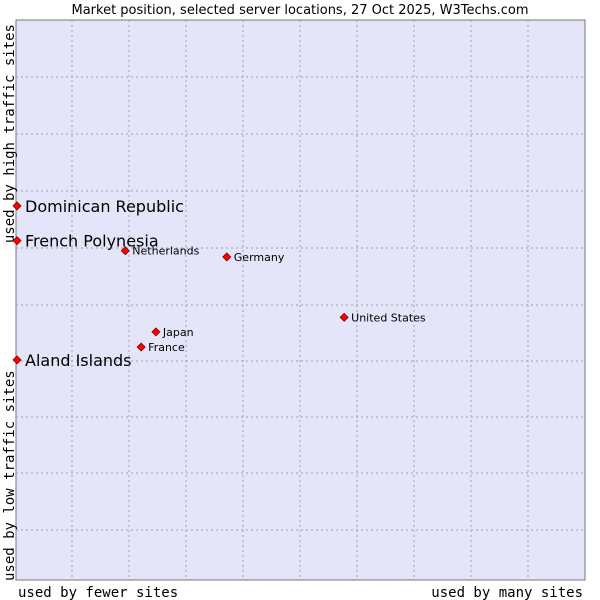  Describe the element at coordinates (166, 347) in the screenshot. I see `point-label-france: France` at that location.